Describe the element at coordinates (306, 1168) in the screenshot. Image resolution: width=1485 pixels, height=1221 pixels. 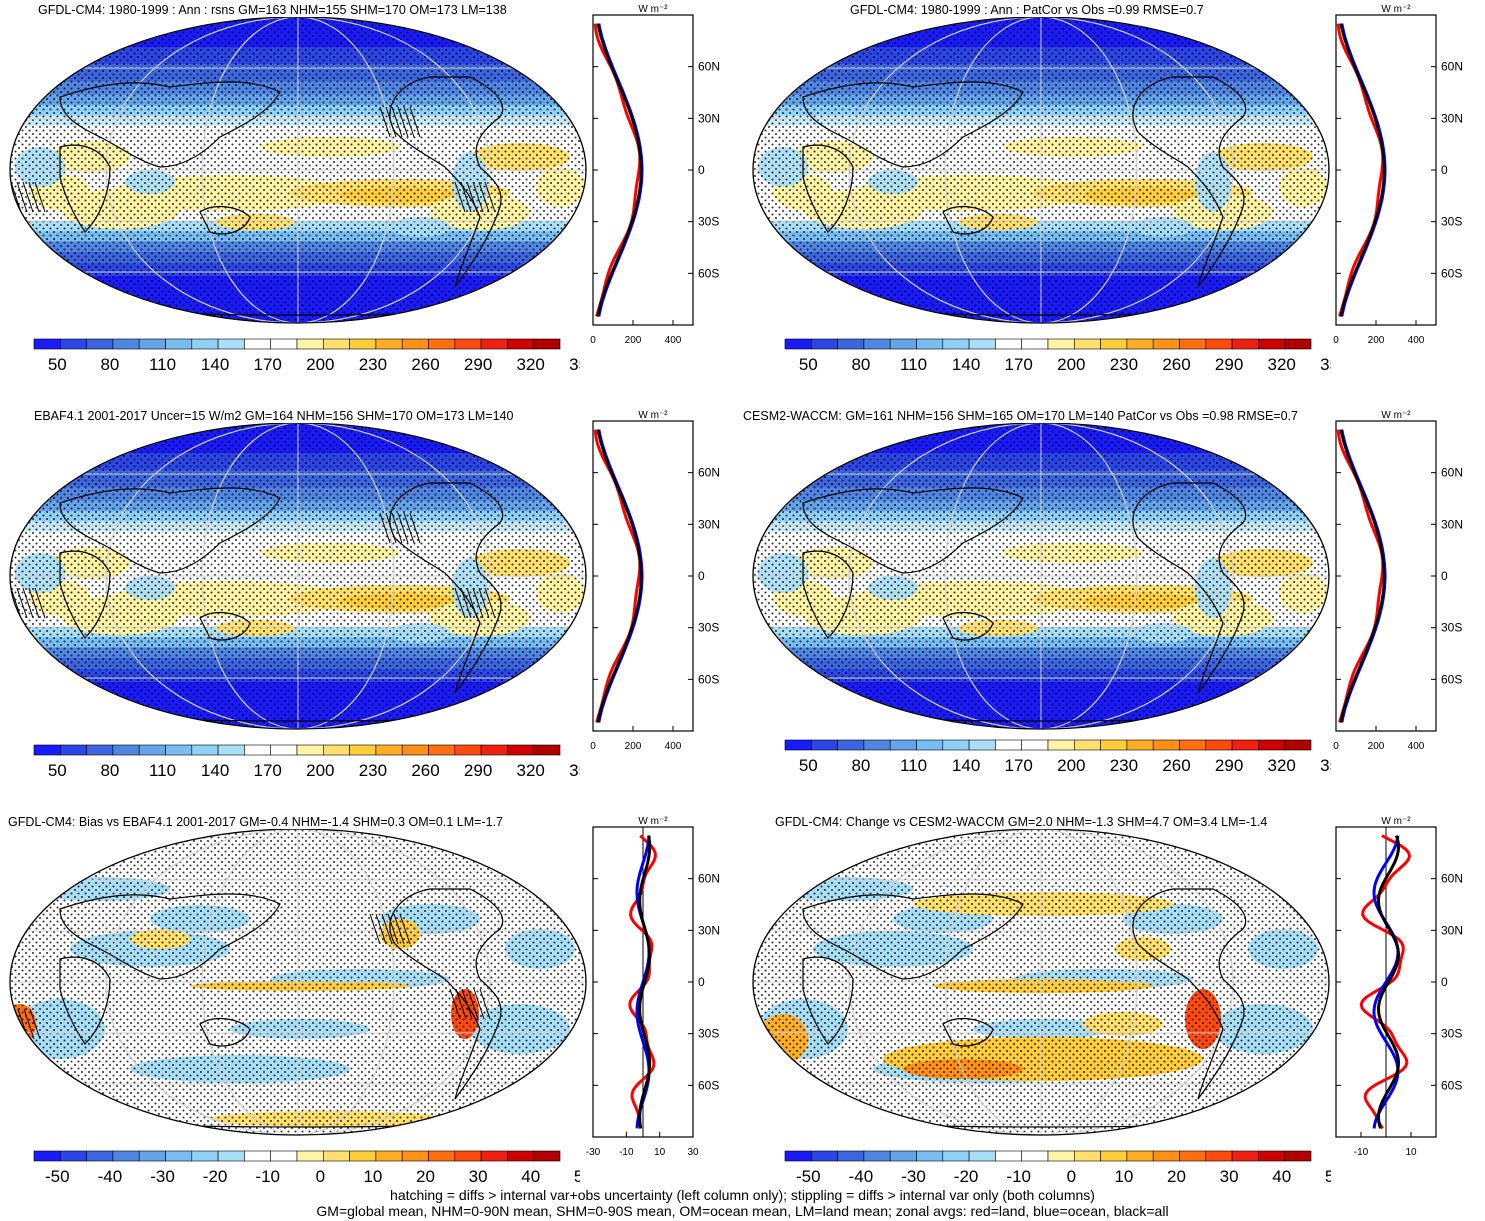
I see `colorbar: -50 -40 -30 -20 -10 0 10 20 30 40 50` at that location.